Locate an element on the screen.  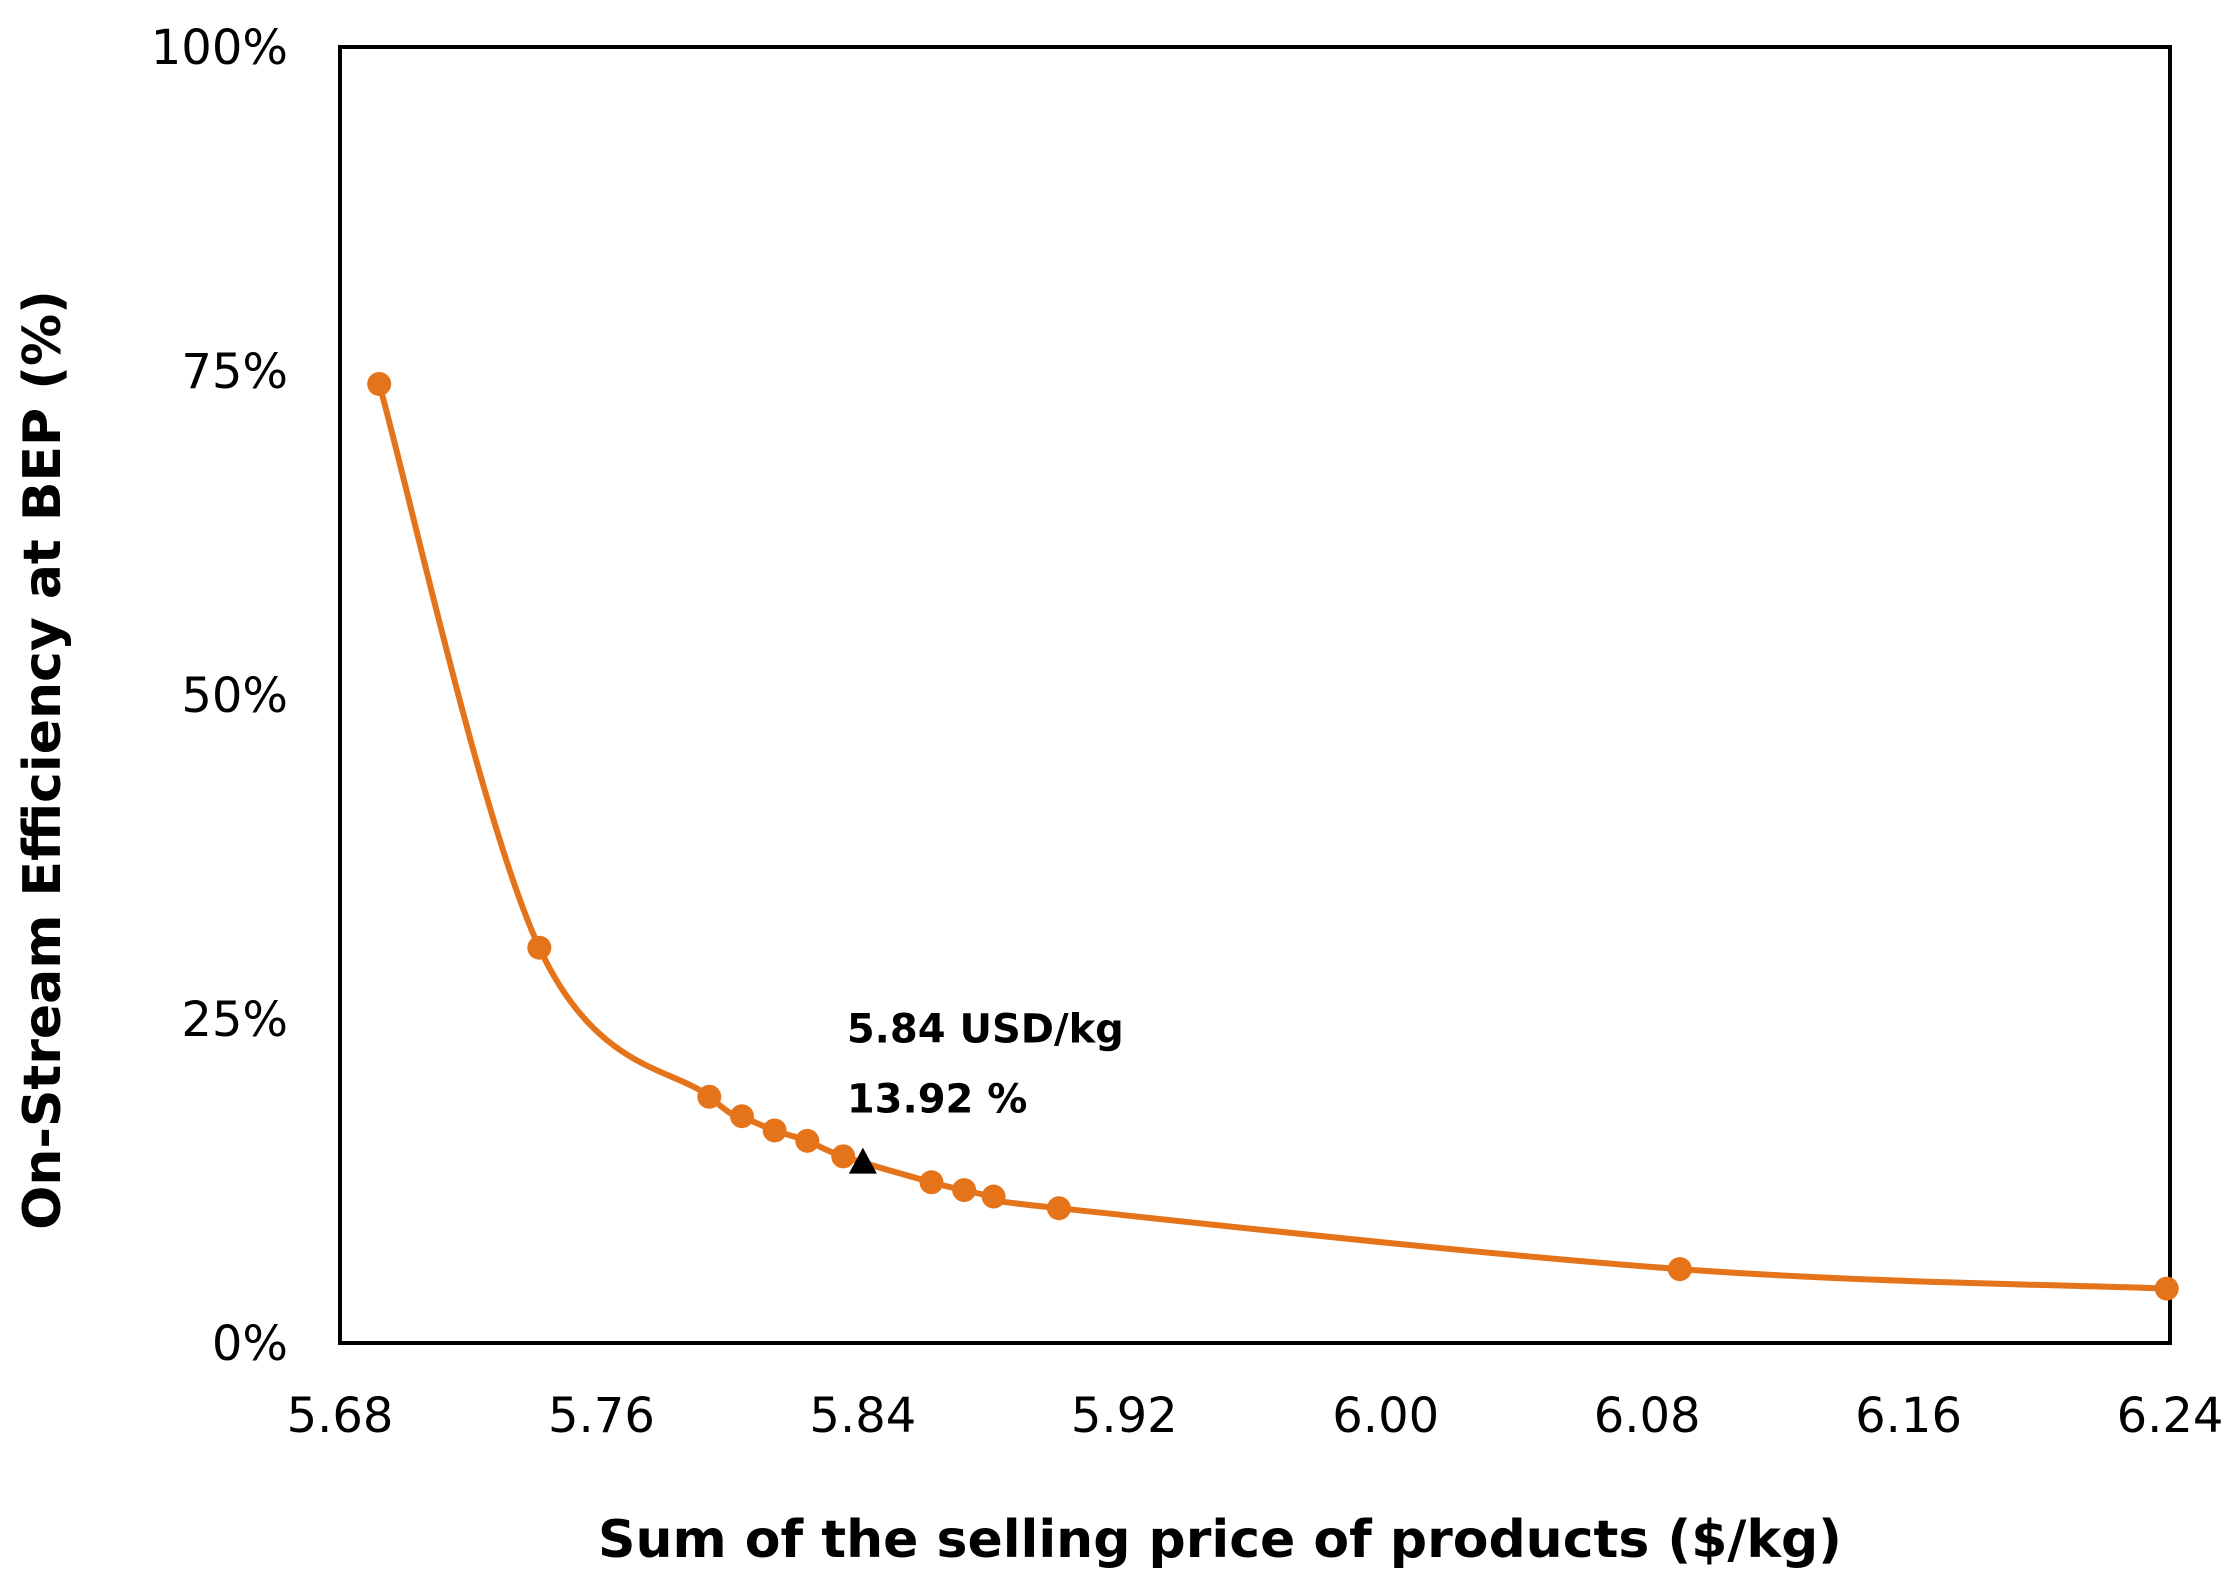
highlight-layer: 5.84 USD/kg 13.92 % is located at coordinates (985, 1090).